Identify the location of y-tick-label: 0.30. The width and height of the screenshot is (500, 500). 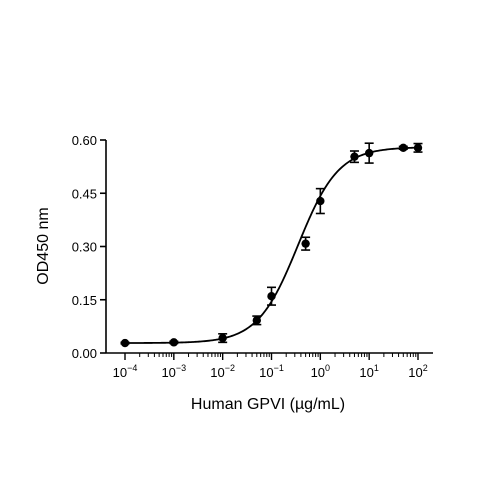
(84, 247).